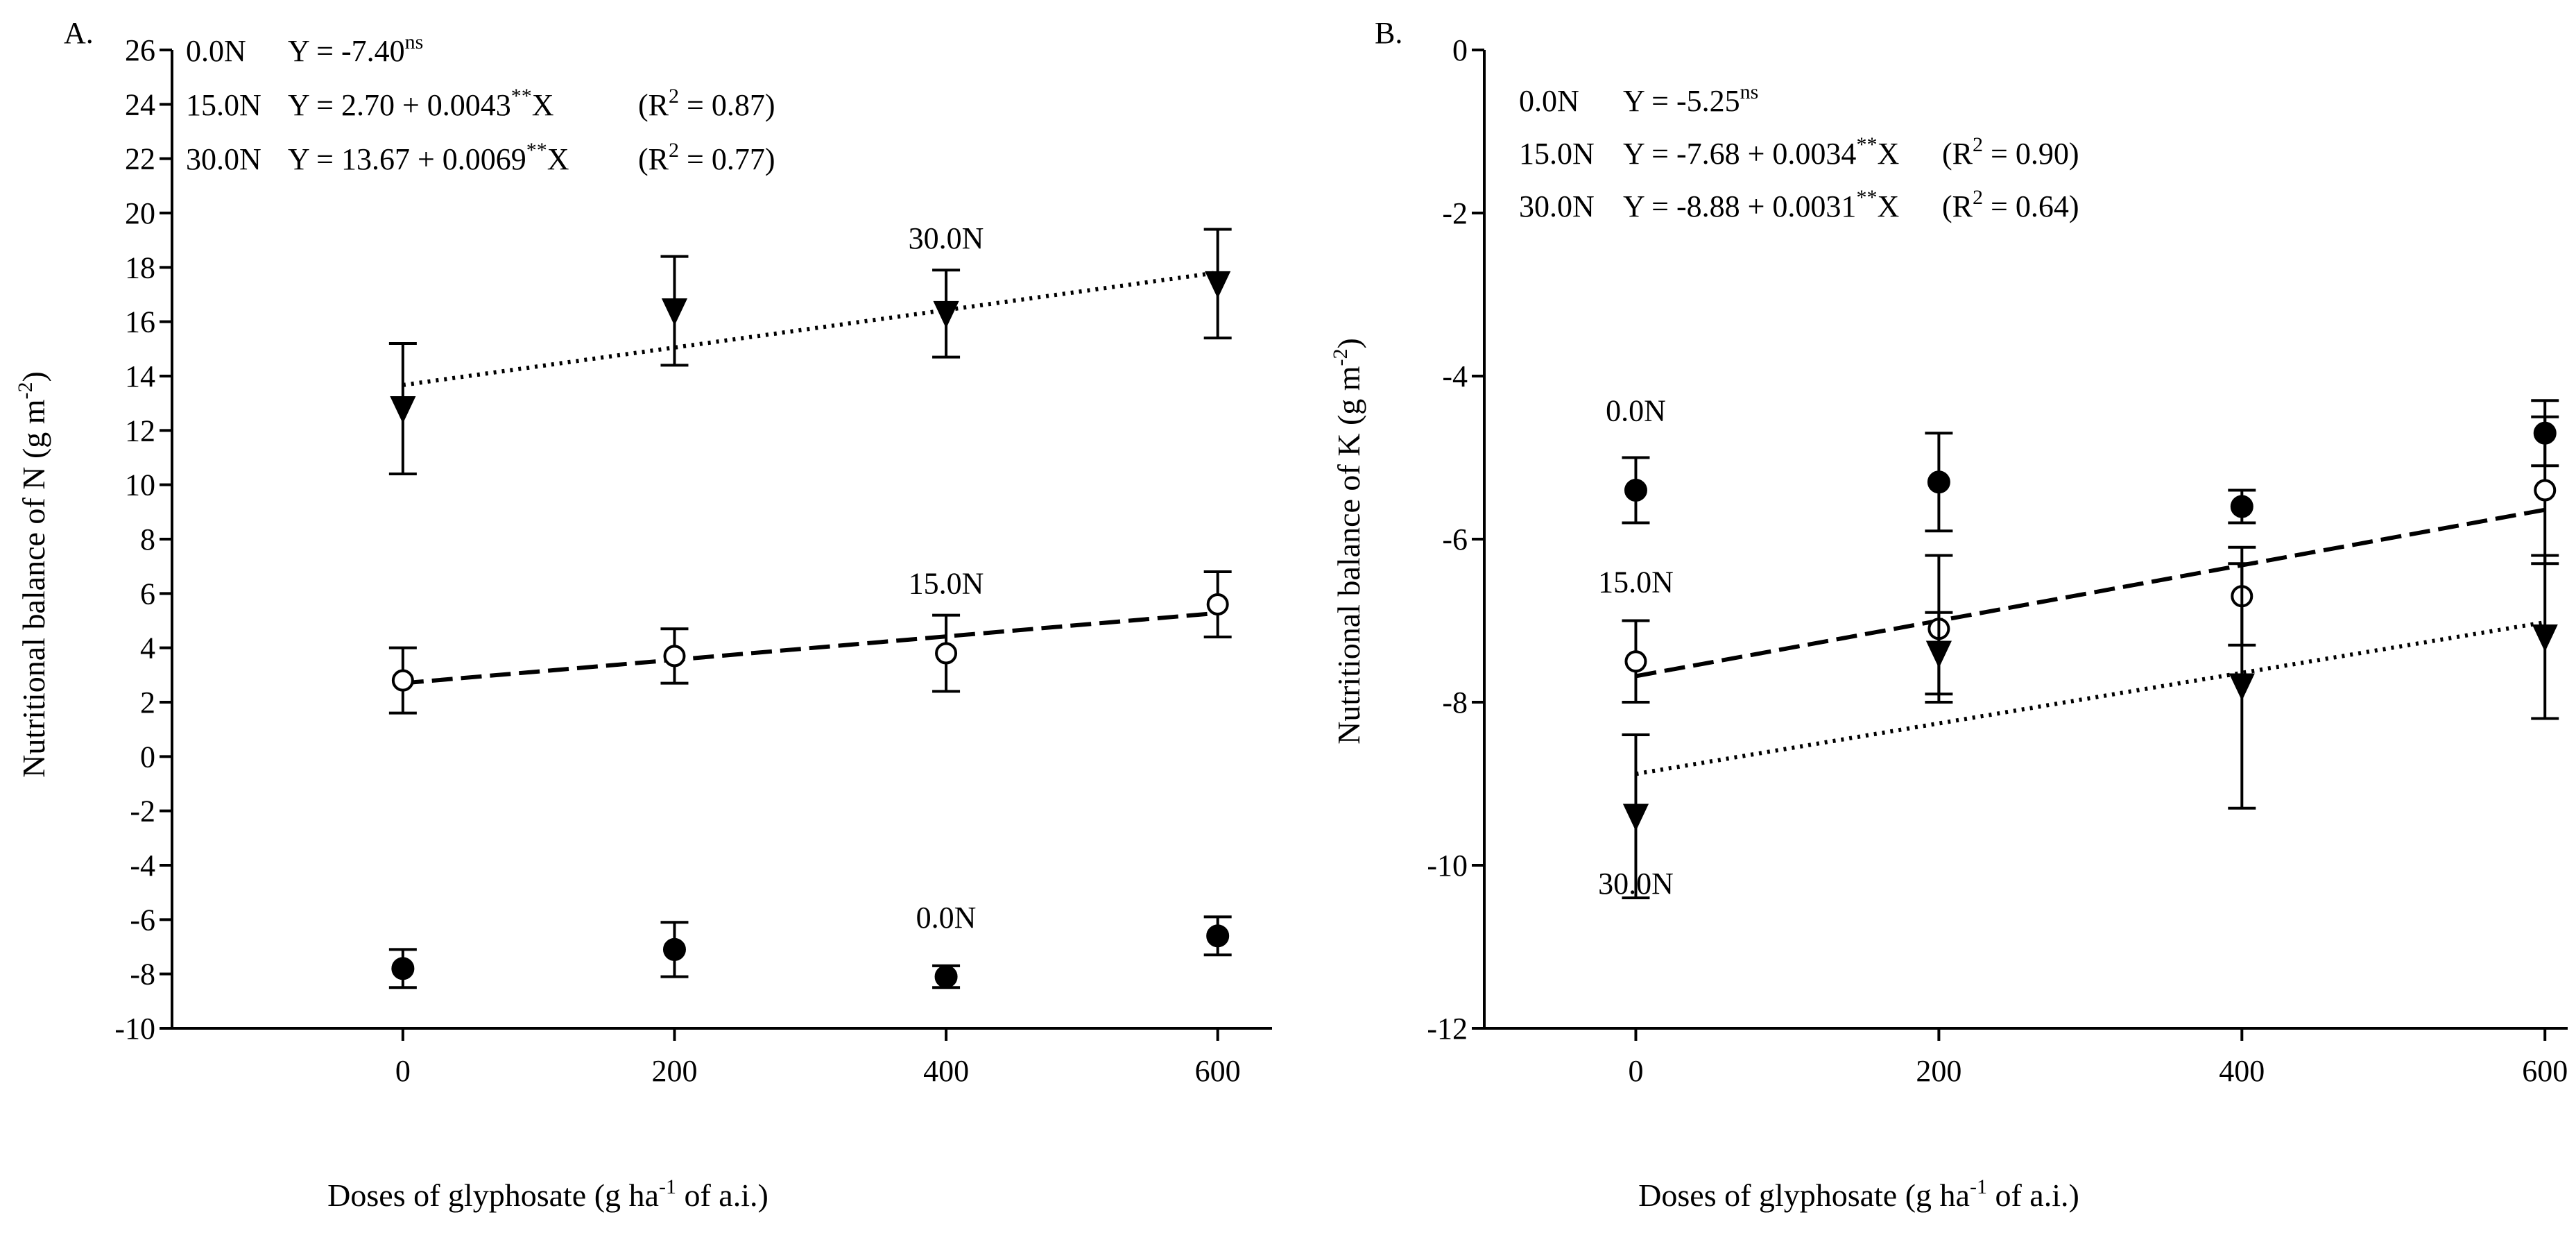 The width and height of the screenshot is (2576, 1233). Describe the element at coordinates (1938, 1071) in the screenshot. I see `panel-b-x-tick-label: 200` at that location.